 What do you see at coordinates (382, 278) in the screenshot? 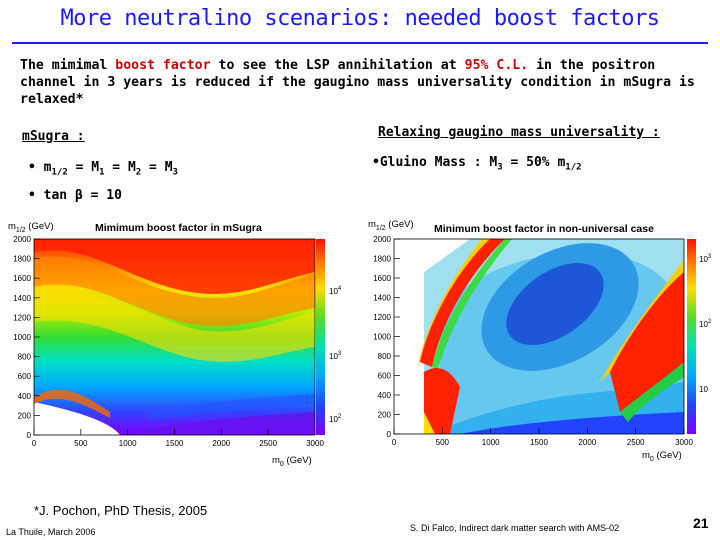
I see `right-y-tick-label: 1600` at bounding box center [382, 278].